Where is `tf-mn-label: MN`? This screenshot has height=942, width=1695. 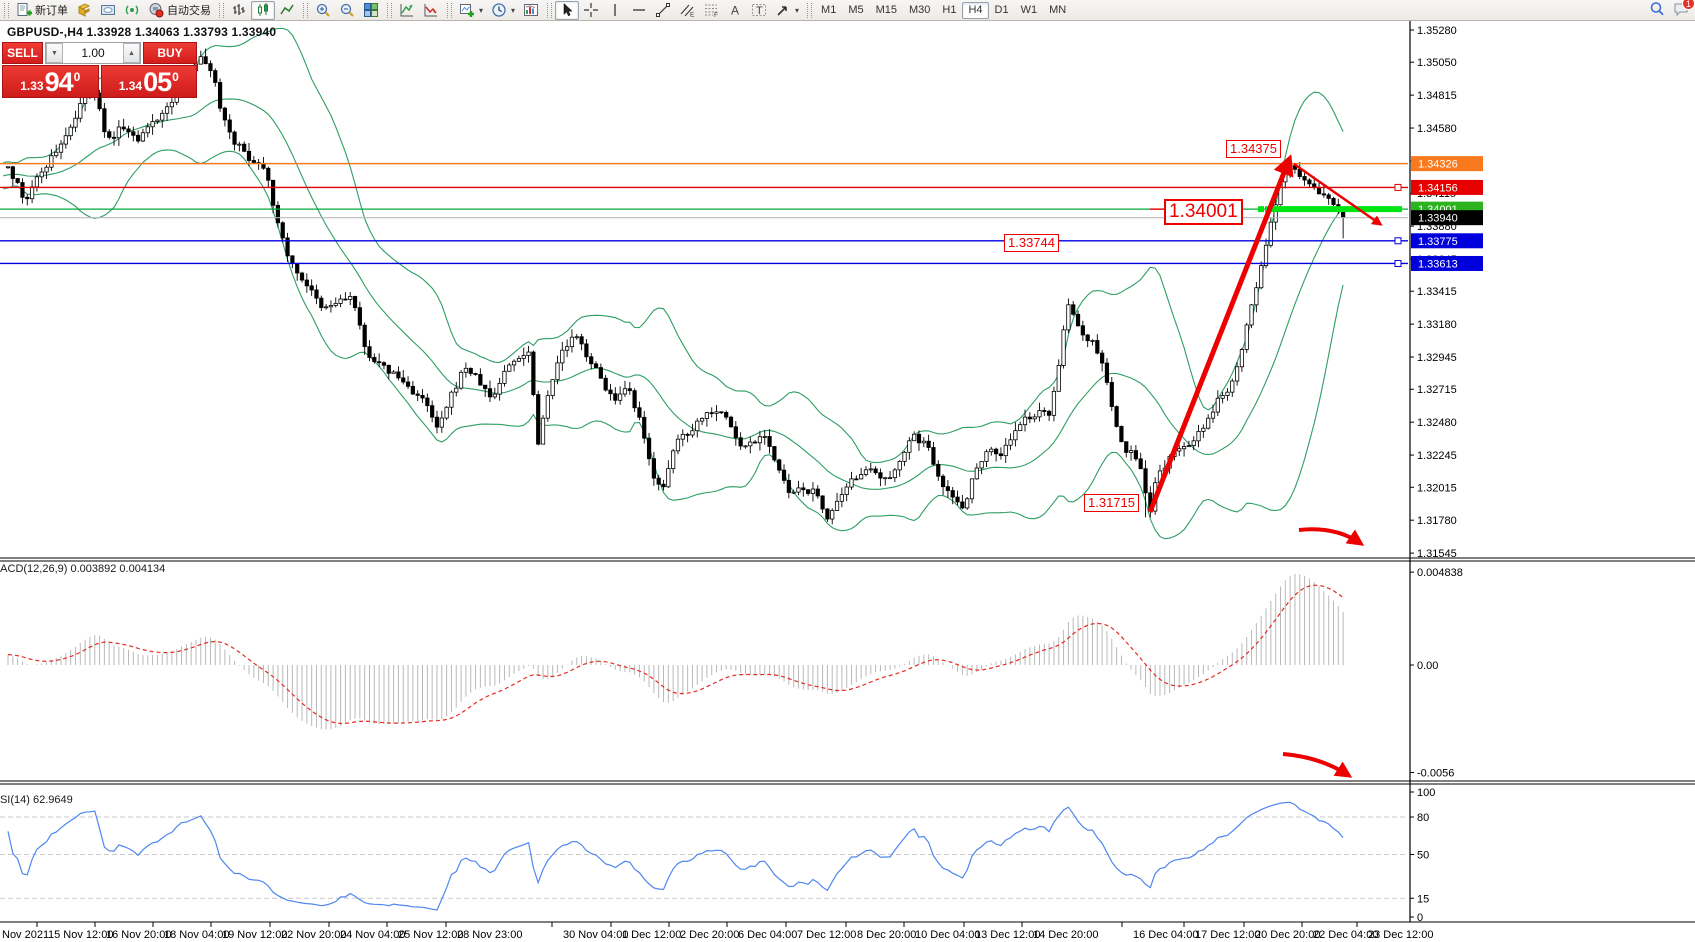
tf-mn-label: MN is located at coordinates (1058, 10).